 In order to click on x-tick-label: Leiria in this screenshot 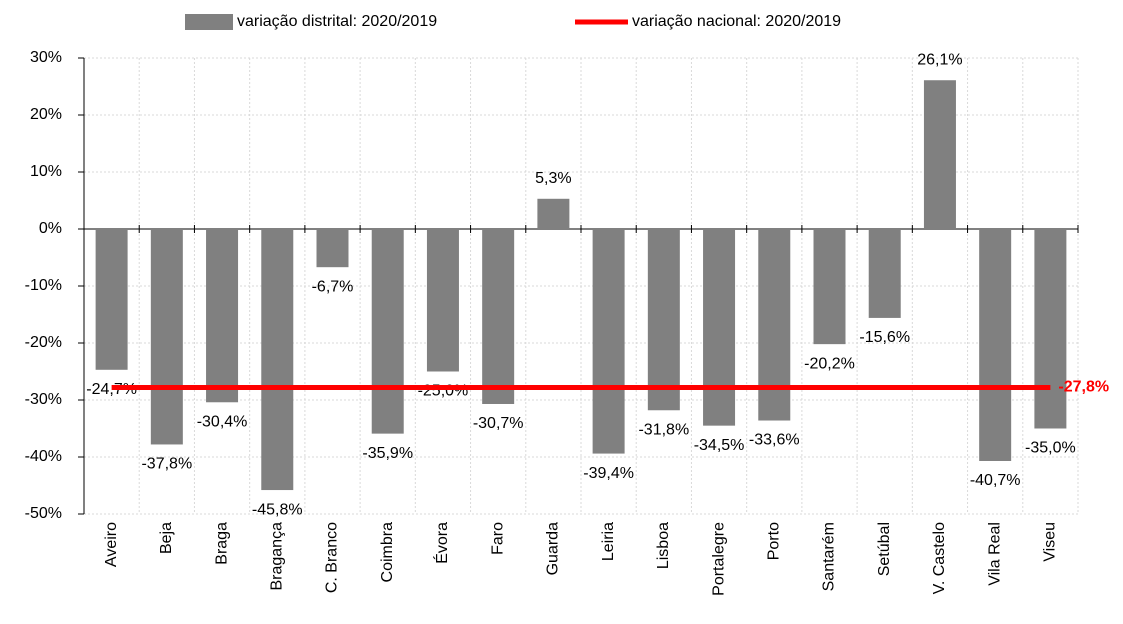, I will do `click(608, 541)`.